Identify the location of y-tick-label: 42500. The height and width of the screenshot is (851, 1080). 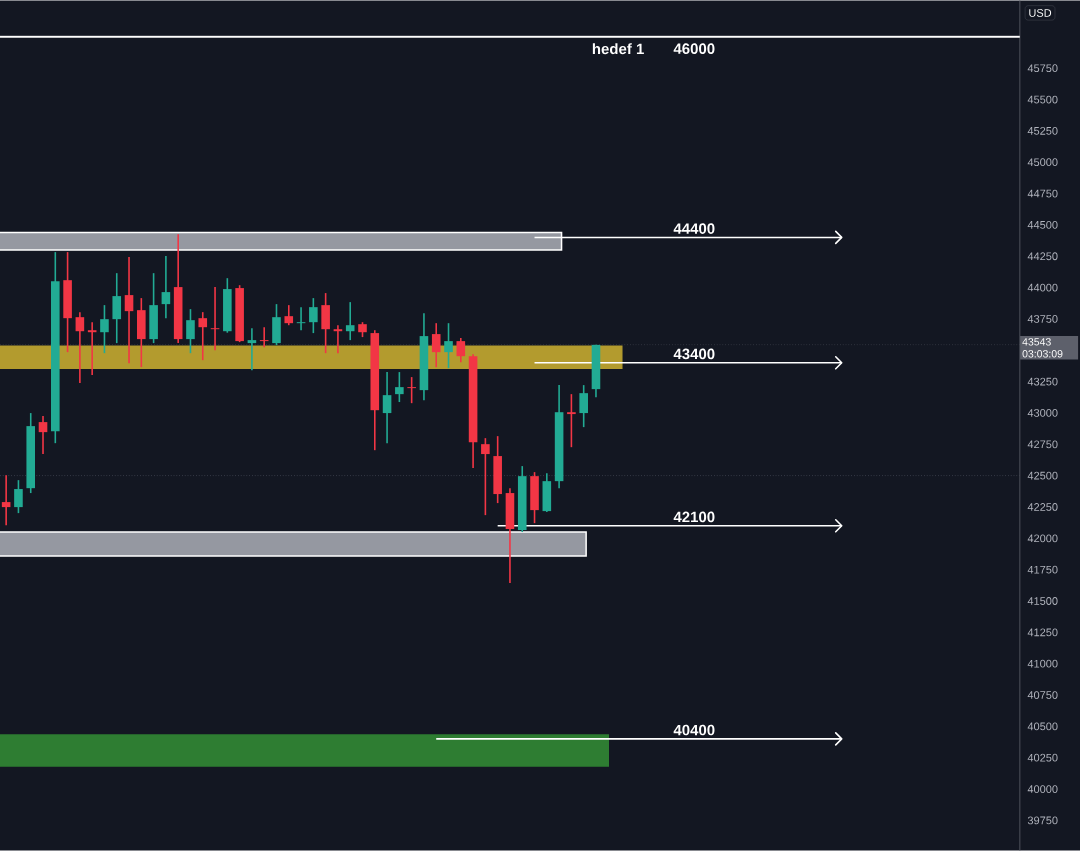
(1042, 475).